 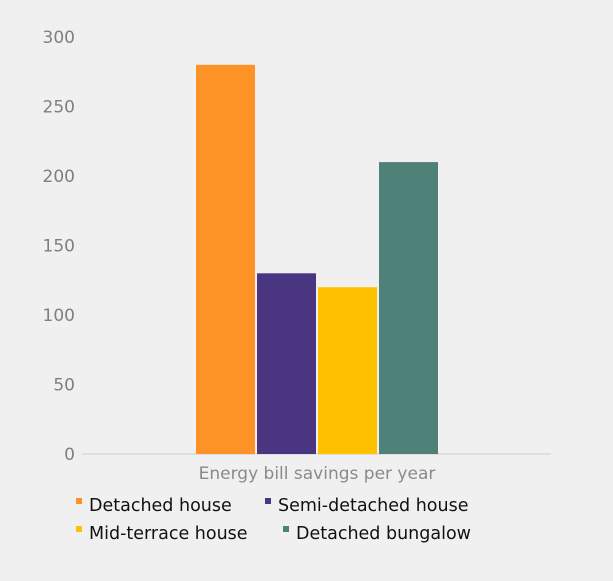 I want to click on y-tick-label: 150, so click(x=59, y=247).